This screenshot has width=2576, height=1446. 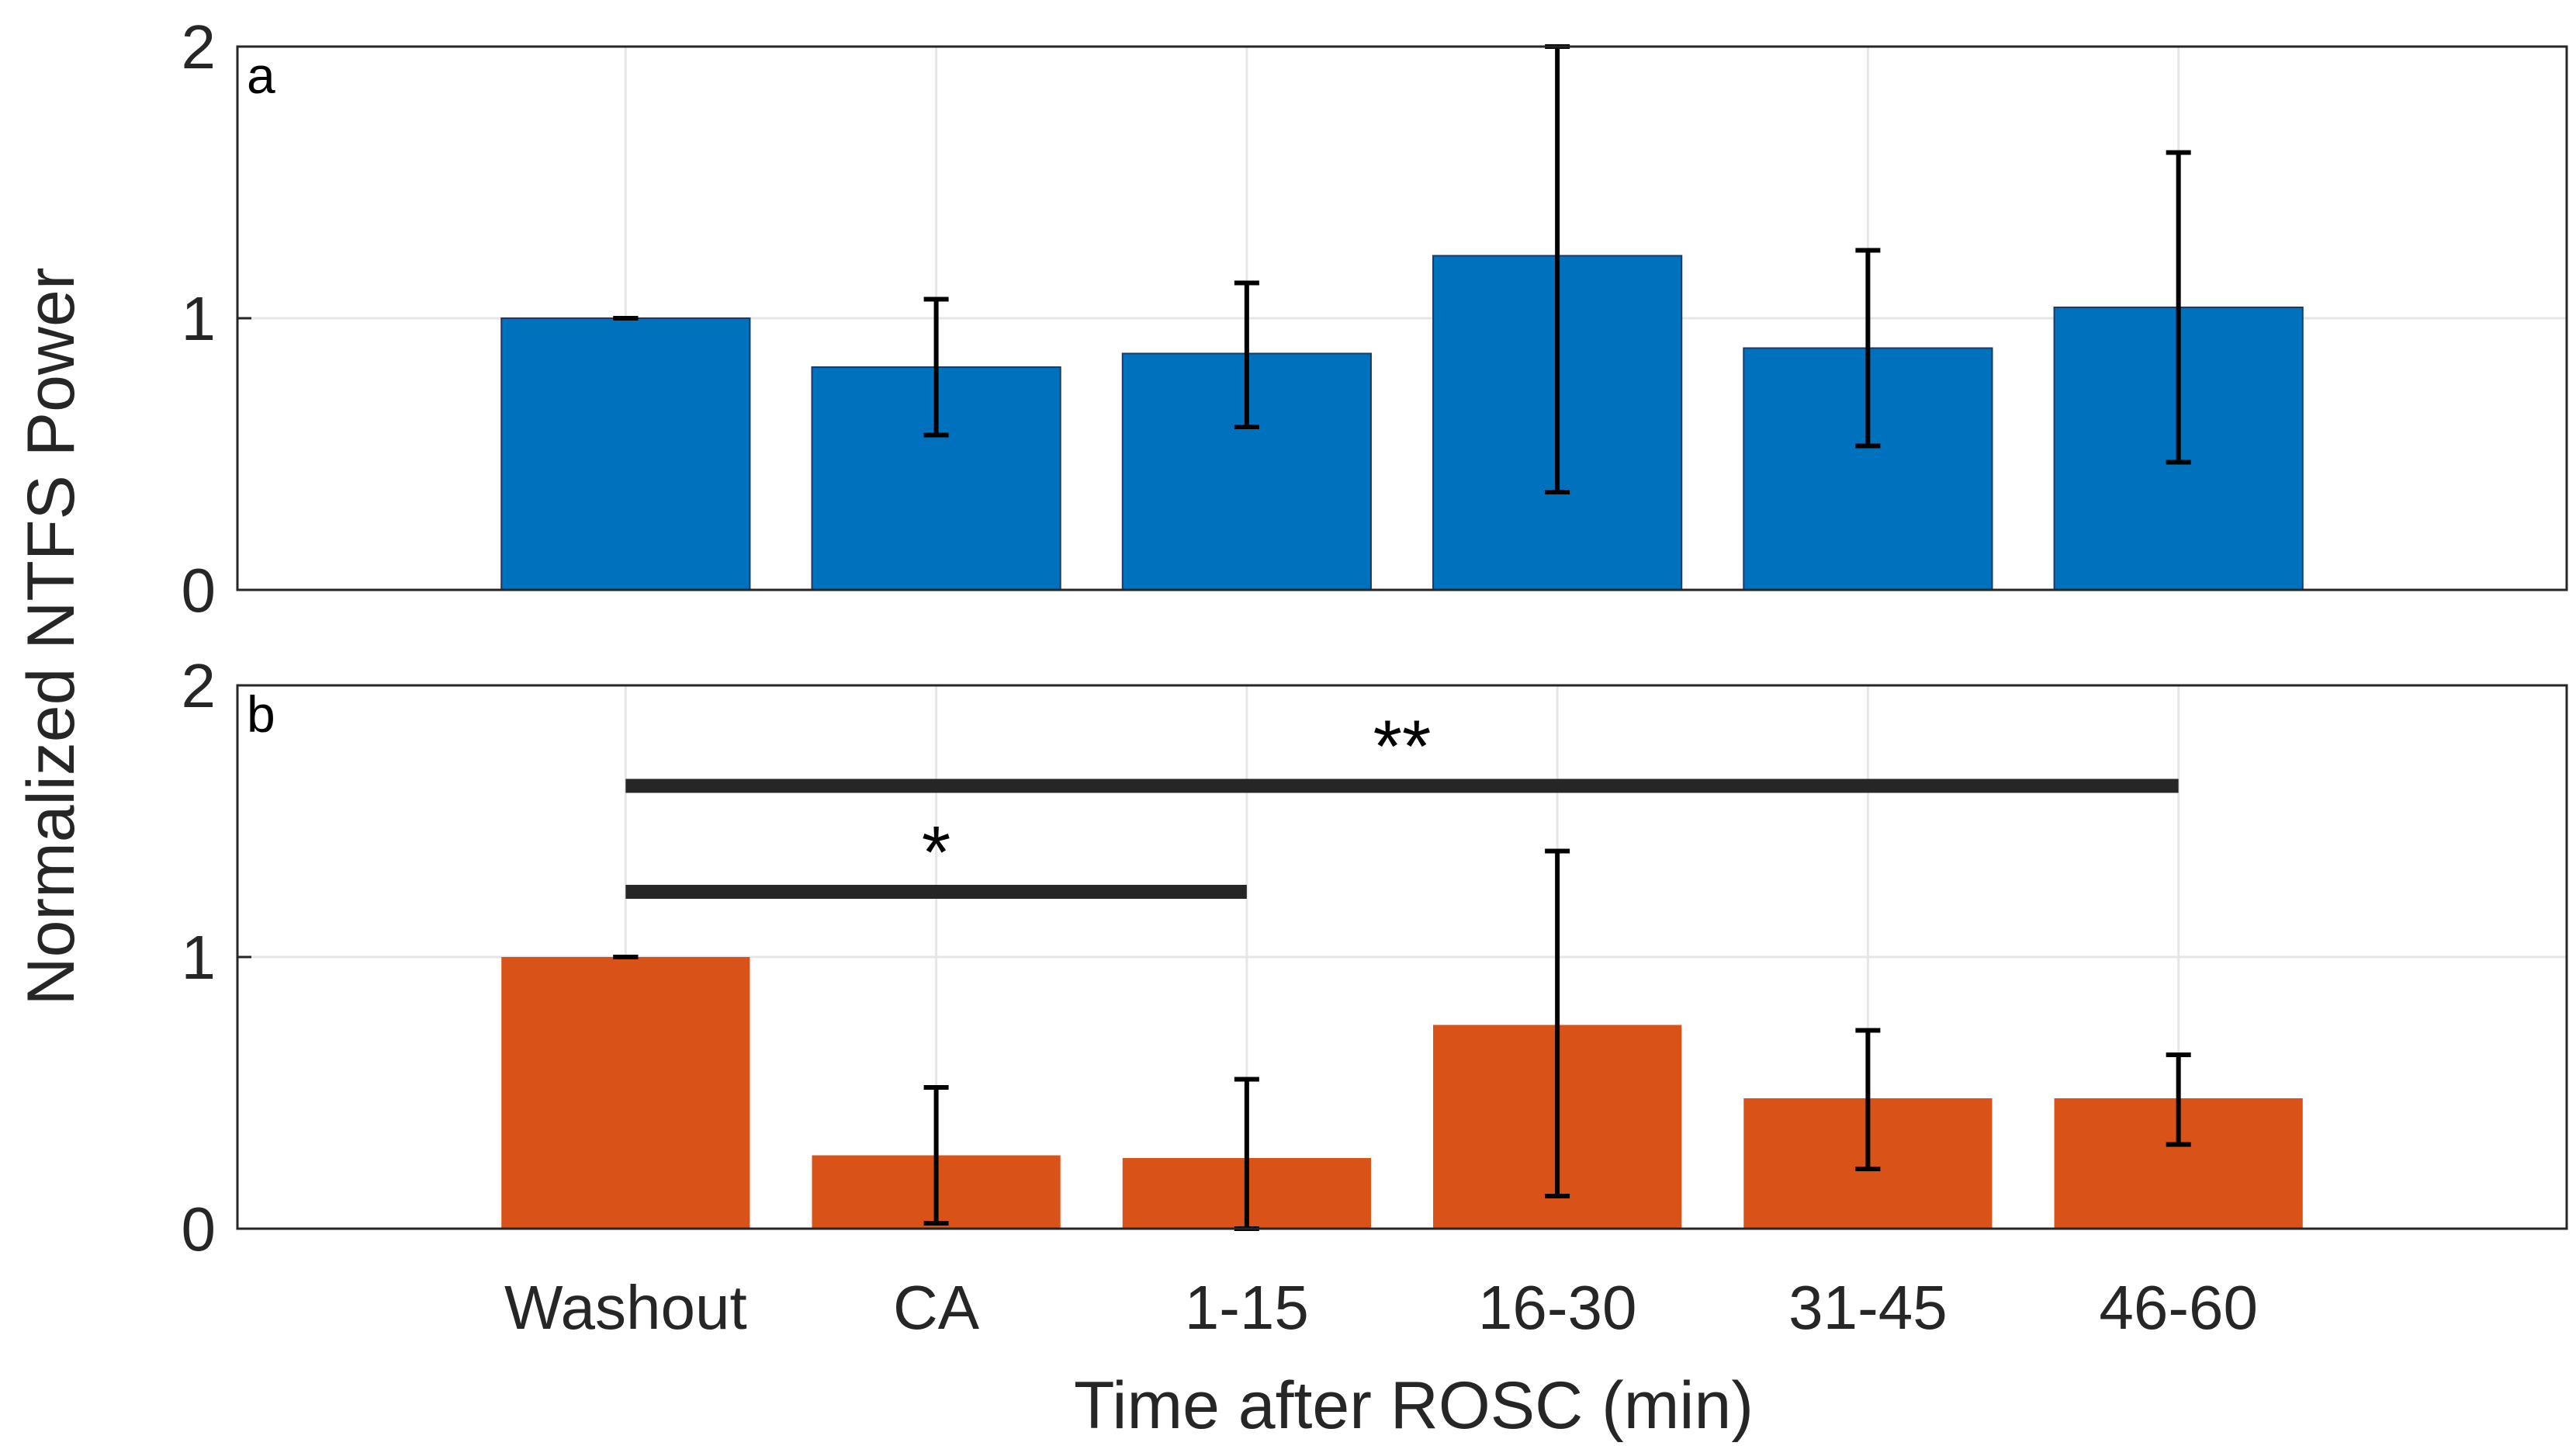 I want to click on x-tick-label-4: 31-45, so click(x=1868, y=1308).